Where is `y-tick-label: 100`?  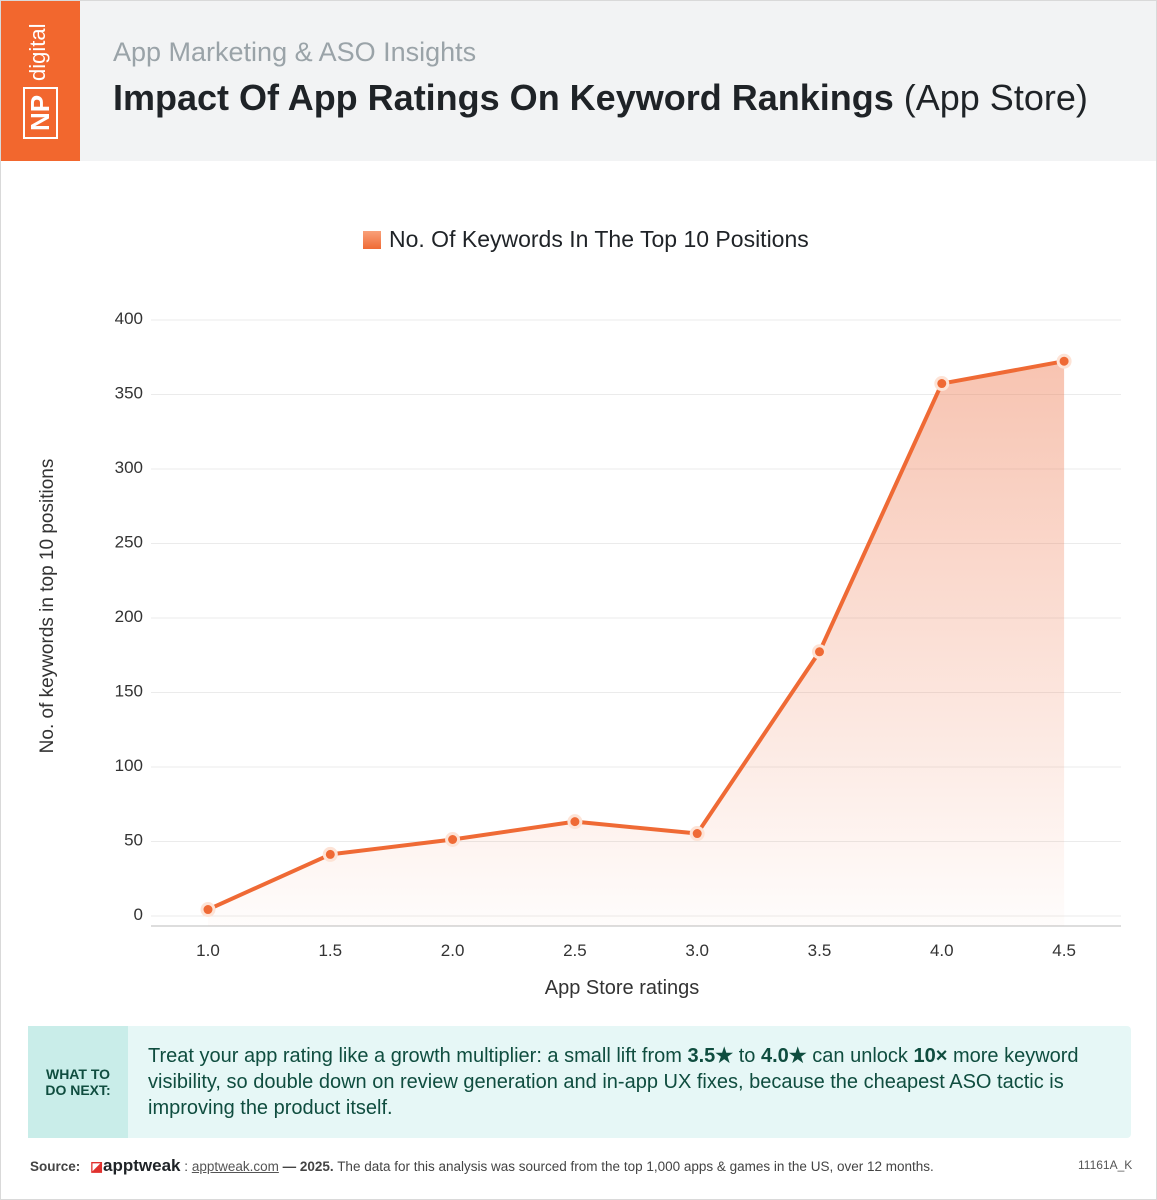 y-tick-label: 100 is located at coordinates (129, 765).